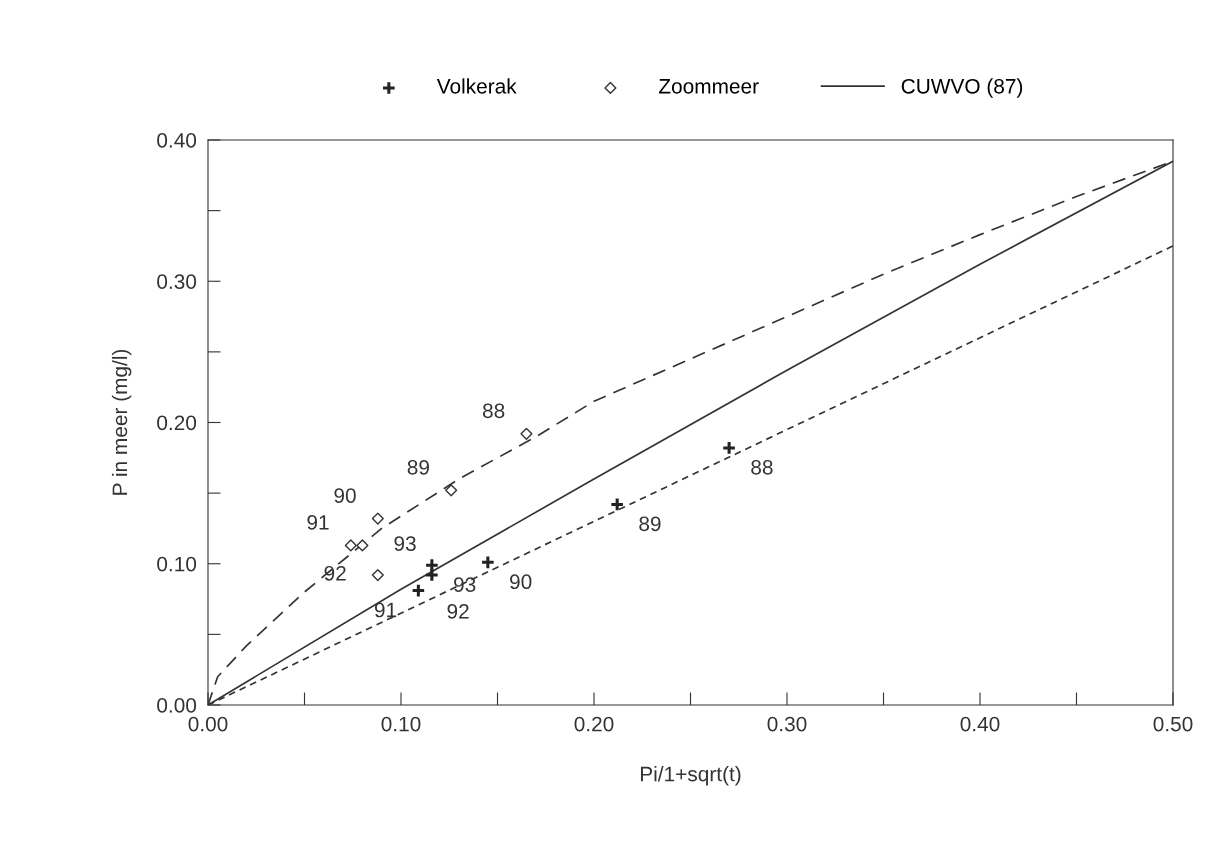 This screenshot has width=1205, height=851. Describe the element at coordinates (208, 724) in the screenshot. I see `x-tick-label: 0.00` at that location.